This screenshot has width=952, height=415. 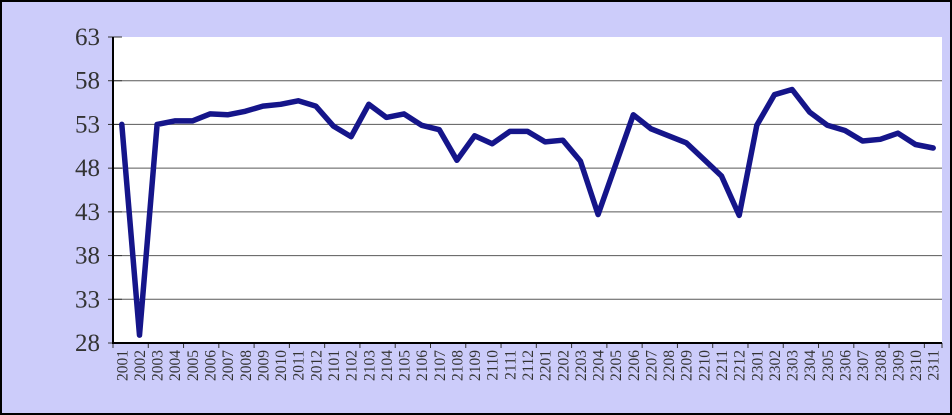 I want to click on y-axis-label: 58, so click(x=87, y=81).